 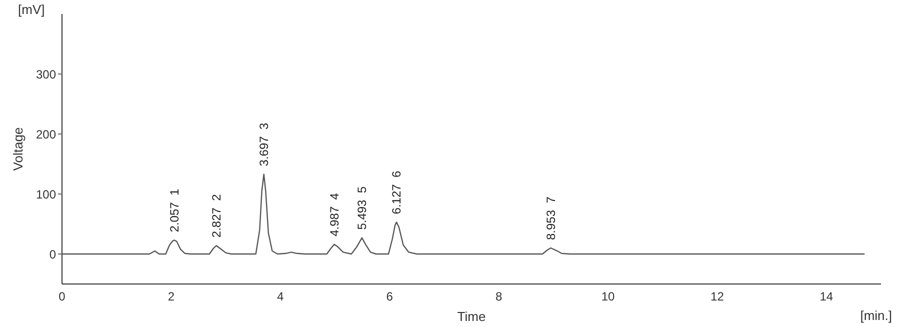 I want to click on annotation: 8.953 7, so click(x=551, y=218).